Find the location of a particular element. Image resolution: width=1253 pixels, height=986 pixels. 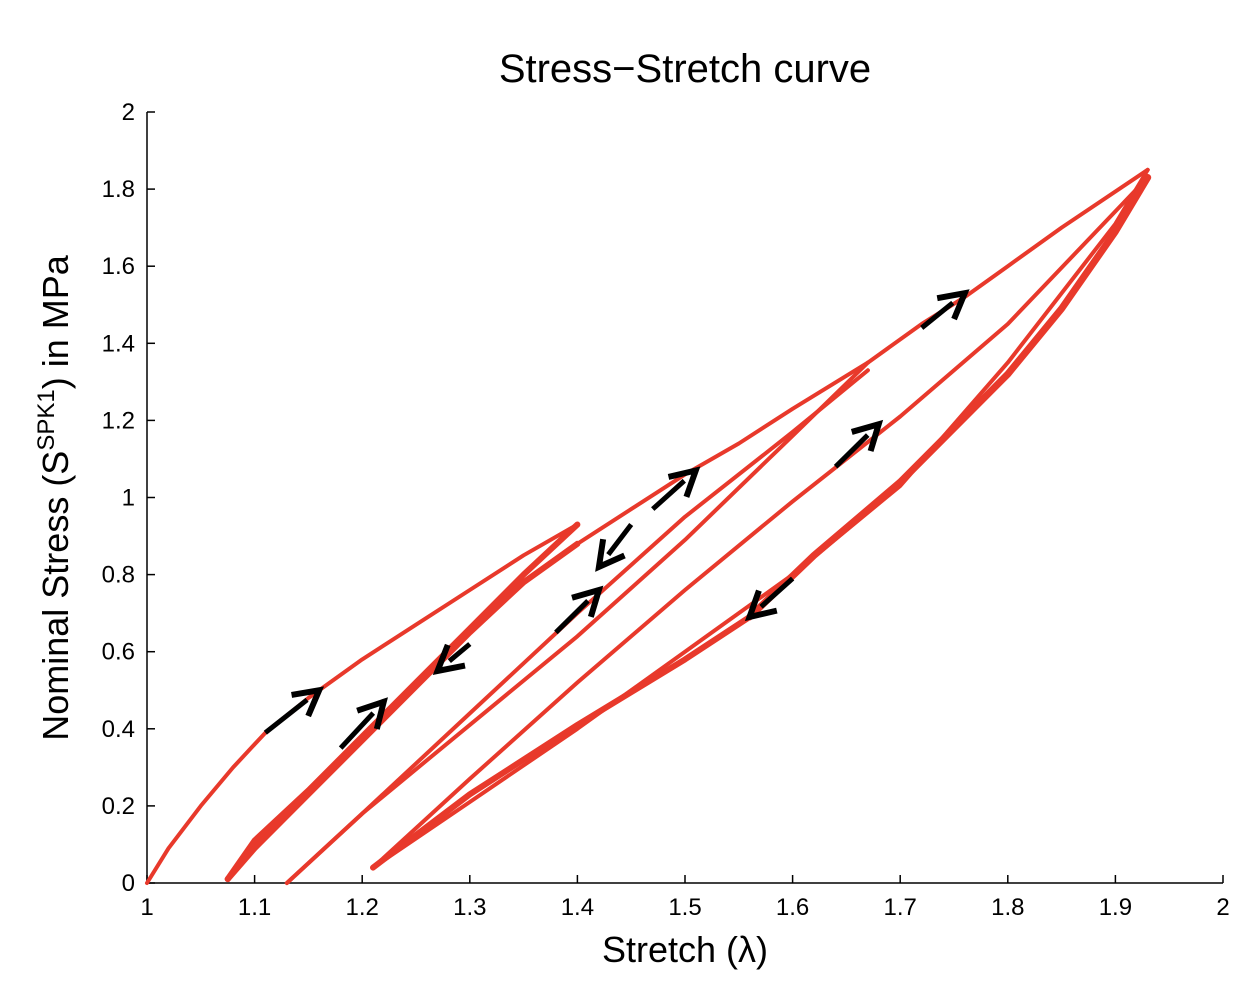

x-tick-label: 1.5 is located at coordinates (684, 907).